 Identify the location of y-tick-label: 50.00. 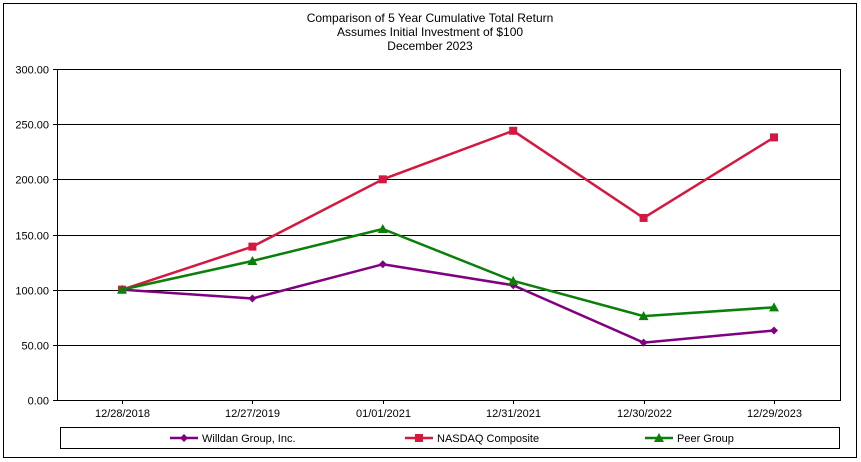
(35, 347).